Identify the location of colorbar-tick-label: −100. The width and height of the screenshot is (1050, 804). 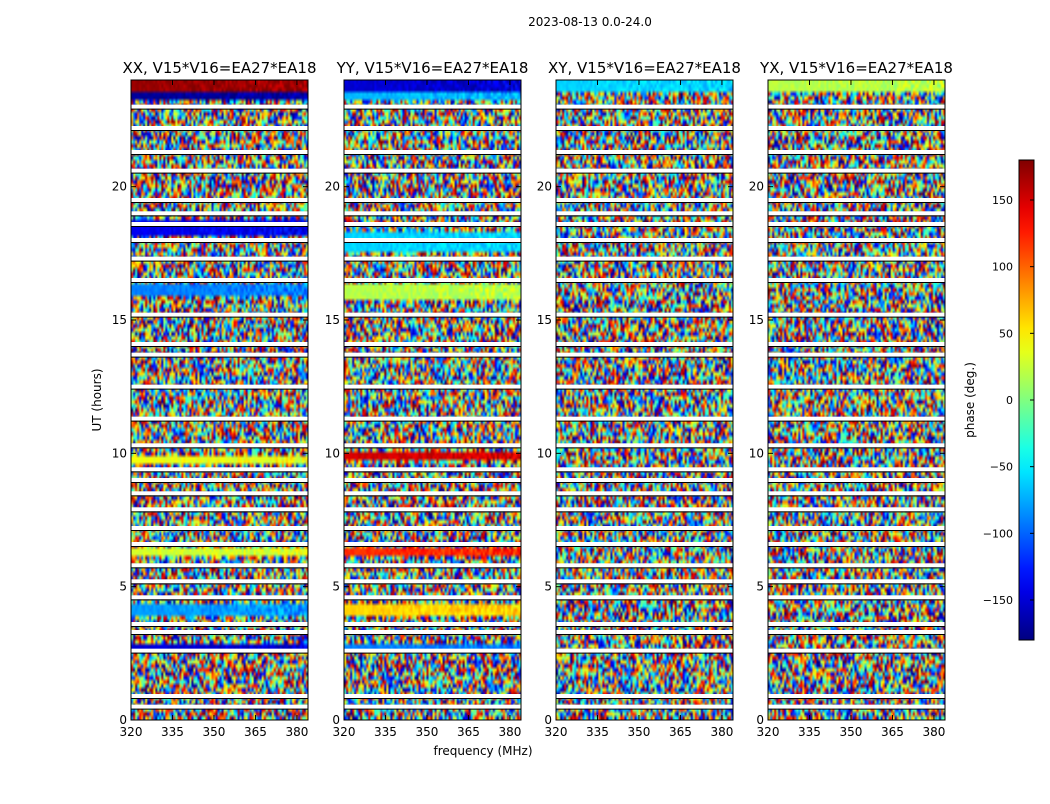
(998, 533).